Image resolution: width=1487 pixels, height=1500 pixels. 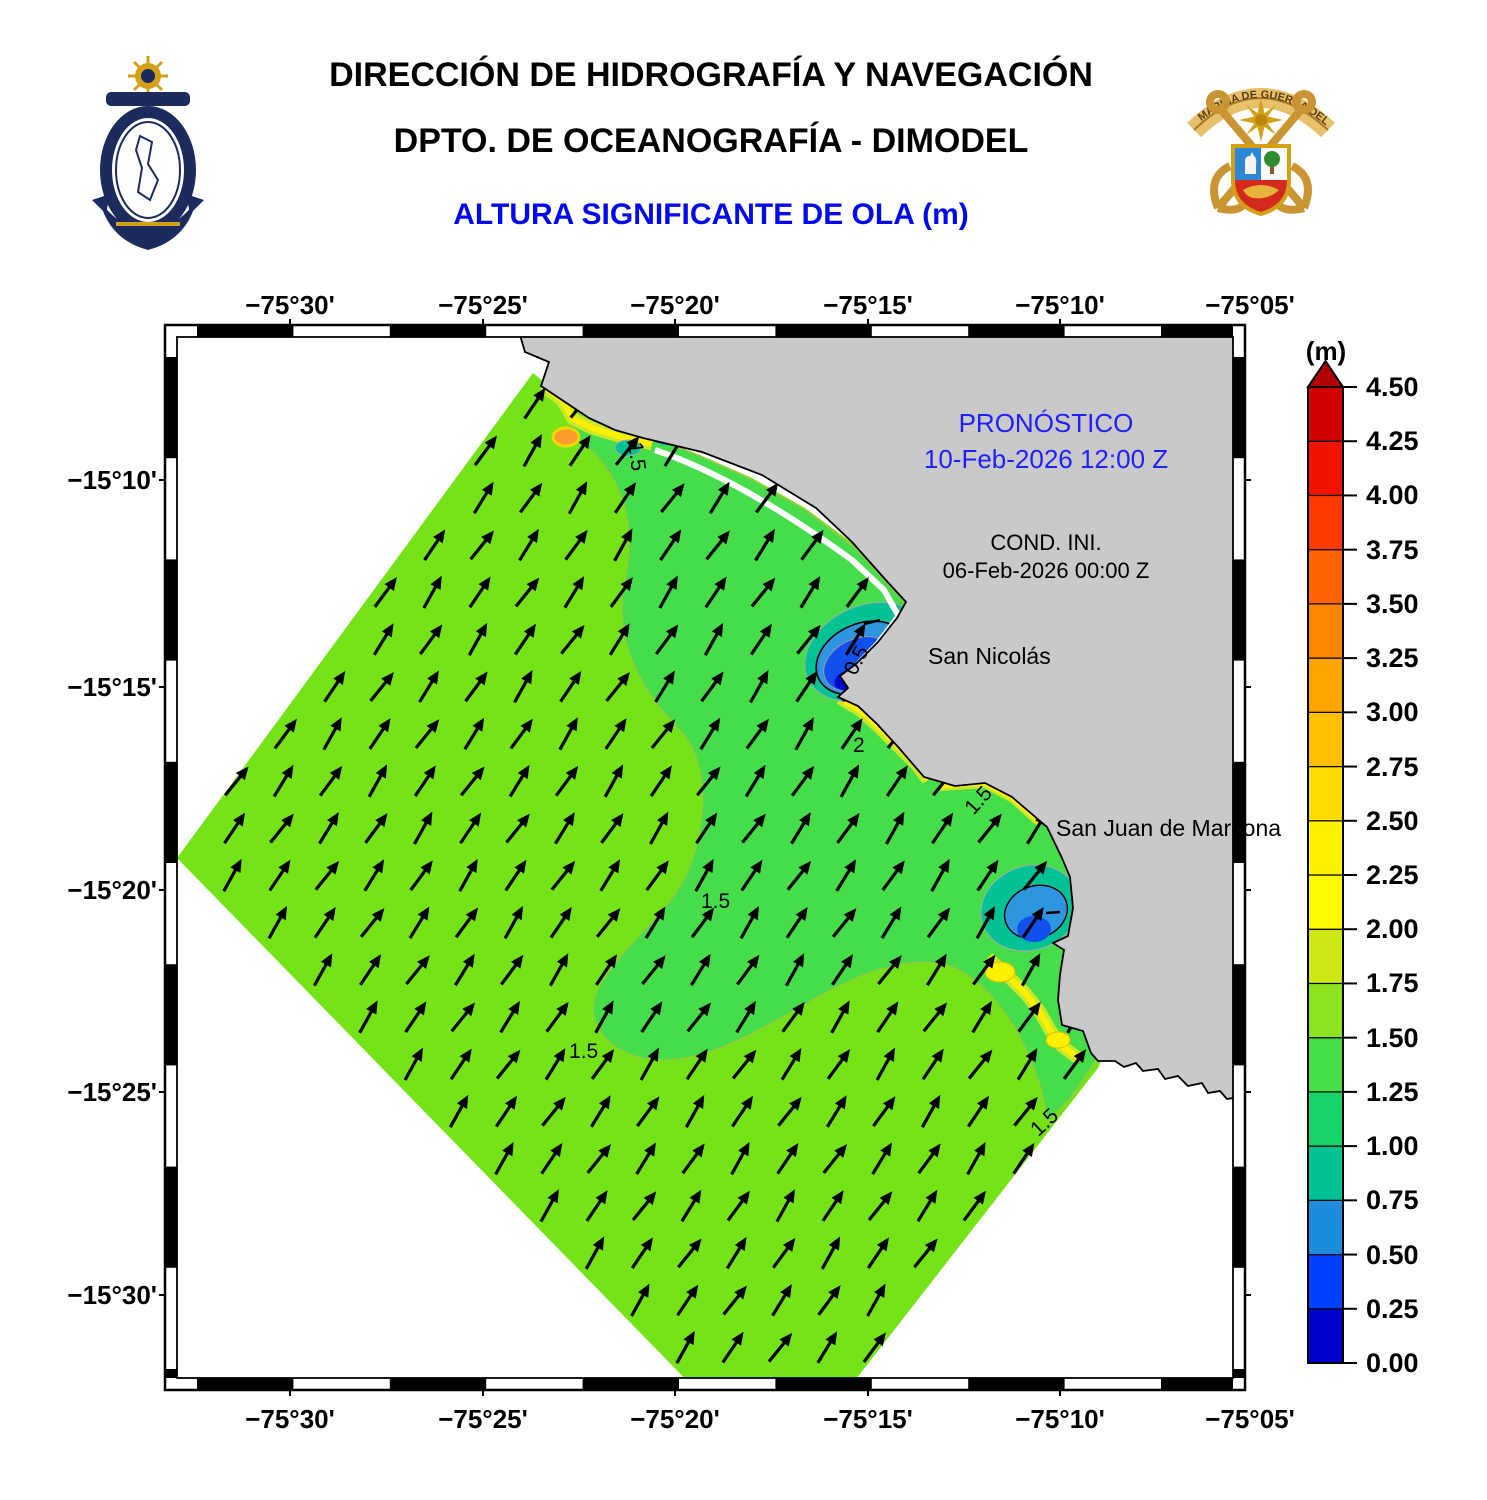 What do you see at coordinates (1392, 1146) in the screenshot?
I see `colorbar-tick-label: 1.00` at bounding box center [1392, 1146].